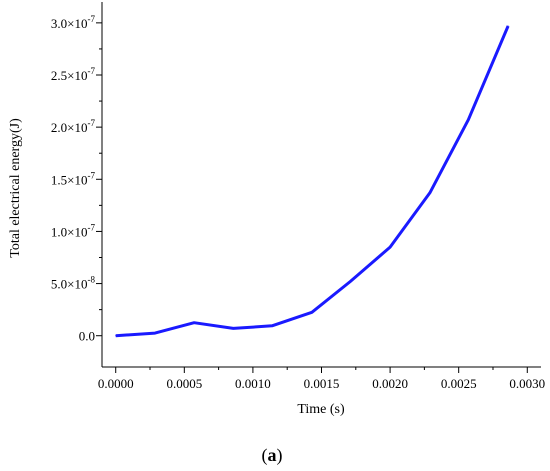 The width and height of the screenshot is (550, 471). I want to click on x-tick-label: 0.0005, so click(184, 383).